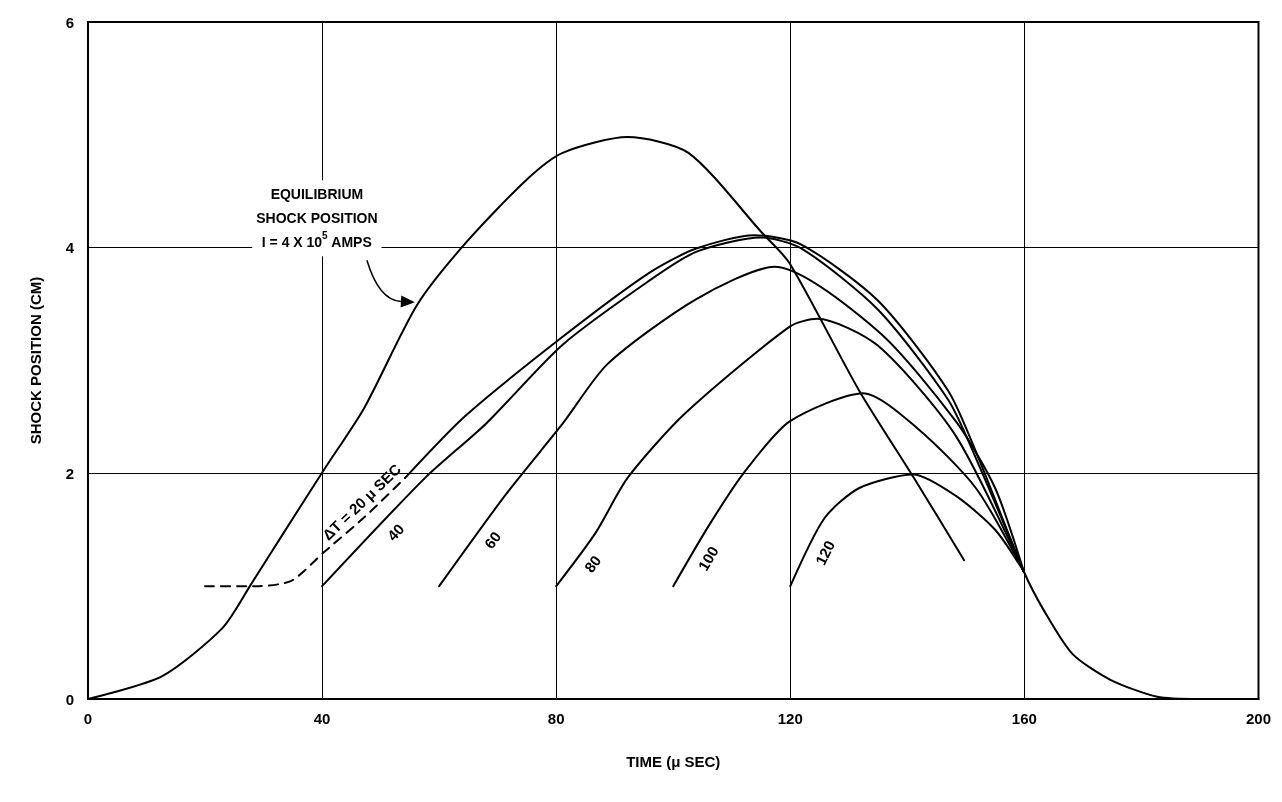 This screenshot has height=802, width=1282. I want to click on y-tick-label: 2, so click(69, 473).